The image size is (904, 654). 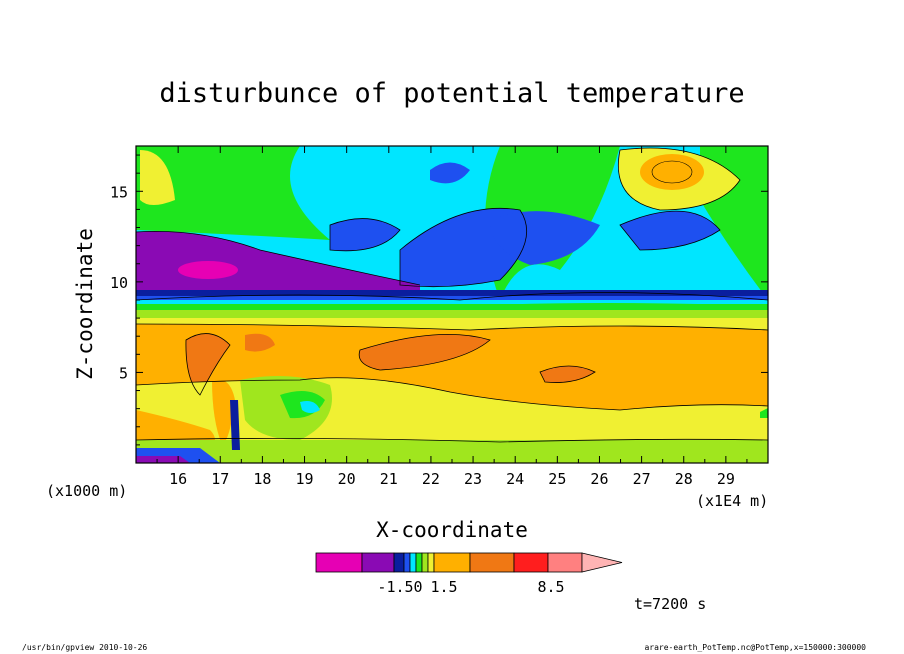 What do you see at coordinates (642, 479) in the screenshot?
I see `x-tick-label: 27` at bounding box center [642, 479].